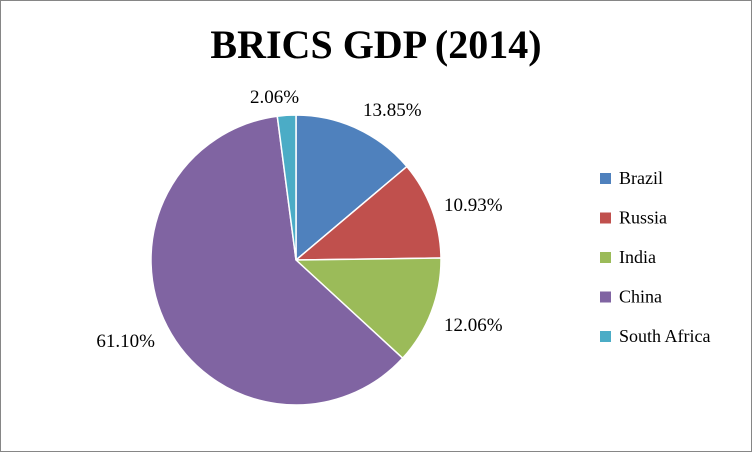 Image resolution: width=752 pixels, height=452 pixels. I want to click on data-label-russia: 10.93%, so click(473, 205).